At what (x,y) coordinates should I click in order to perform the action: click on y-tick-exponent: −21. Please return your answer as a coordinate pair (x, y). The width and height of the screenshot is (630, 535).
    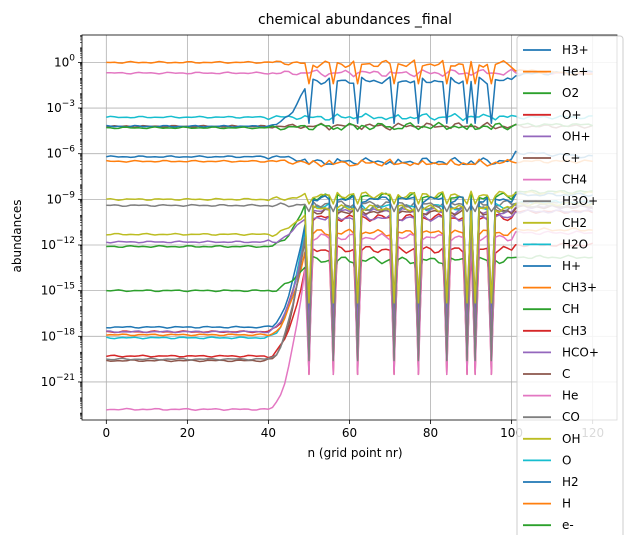
    Looking at the image, I should click on (65, 378).